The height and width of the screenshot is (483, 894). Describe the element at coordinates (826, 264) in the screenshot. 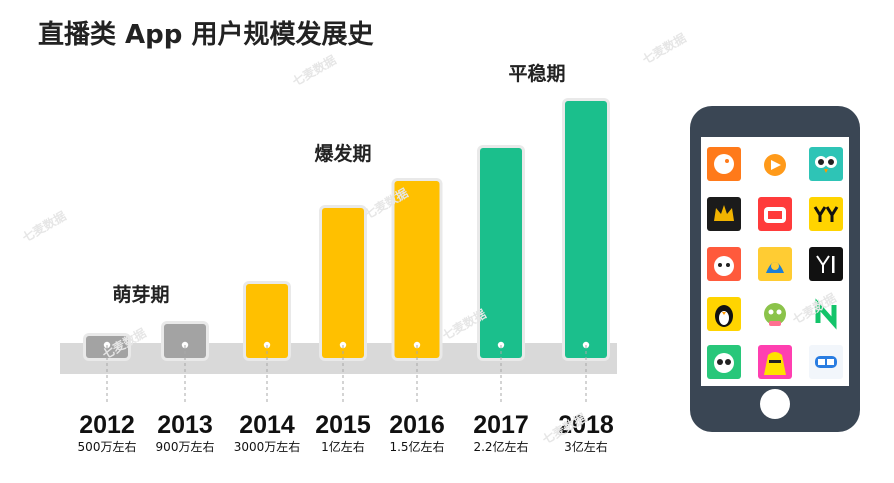

I see `yi-icon` at that location.